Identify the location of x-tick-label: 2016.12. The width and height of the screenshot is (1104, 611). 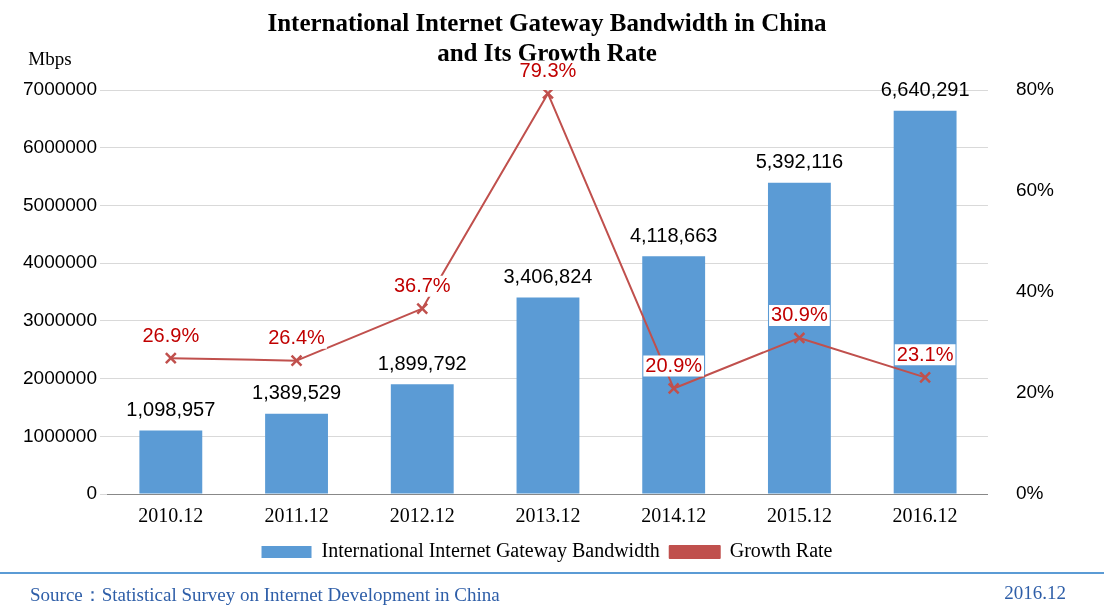
(925, 515).